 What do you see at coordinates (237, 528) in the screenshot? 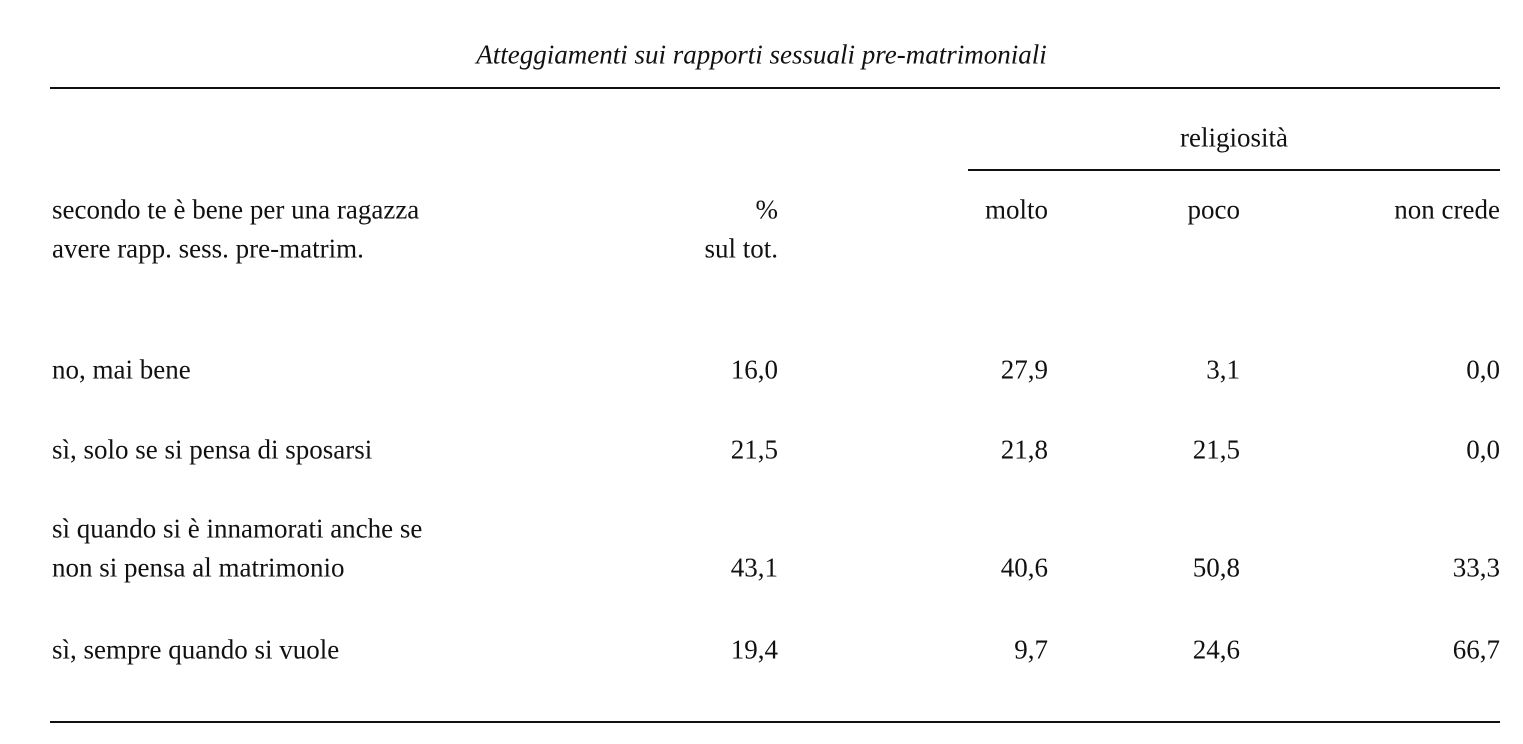
I see `row-label: sì quando si è innamorati anche se` at bounding box center [237, 528].